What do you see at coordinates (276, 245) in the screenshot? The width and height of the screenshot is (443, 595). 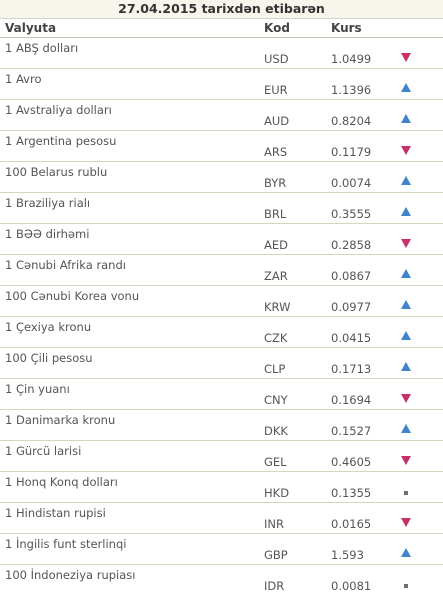 I see `currency-code: AED` at bounding box center [276, 245].